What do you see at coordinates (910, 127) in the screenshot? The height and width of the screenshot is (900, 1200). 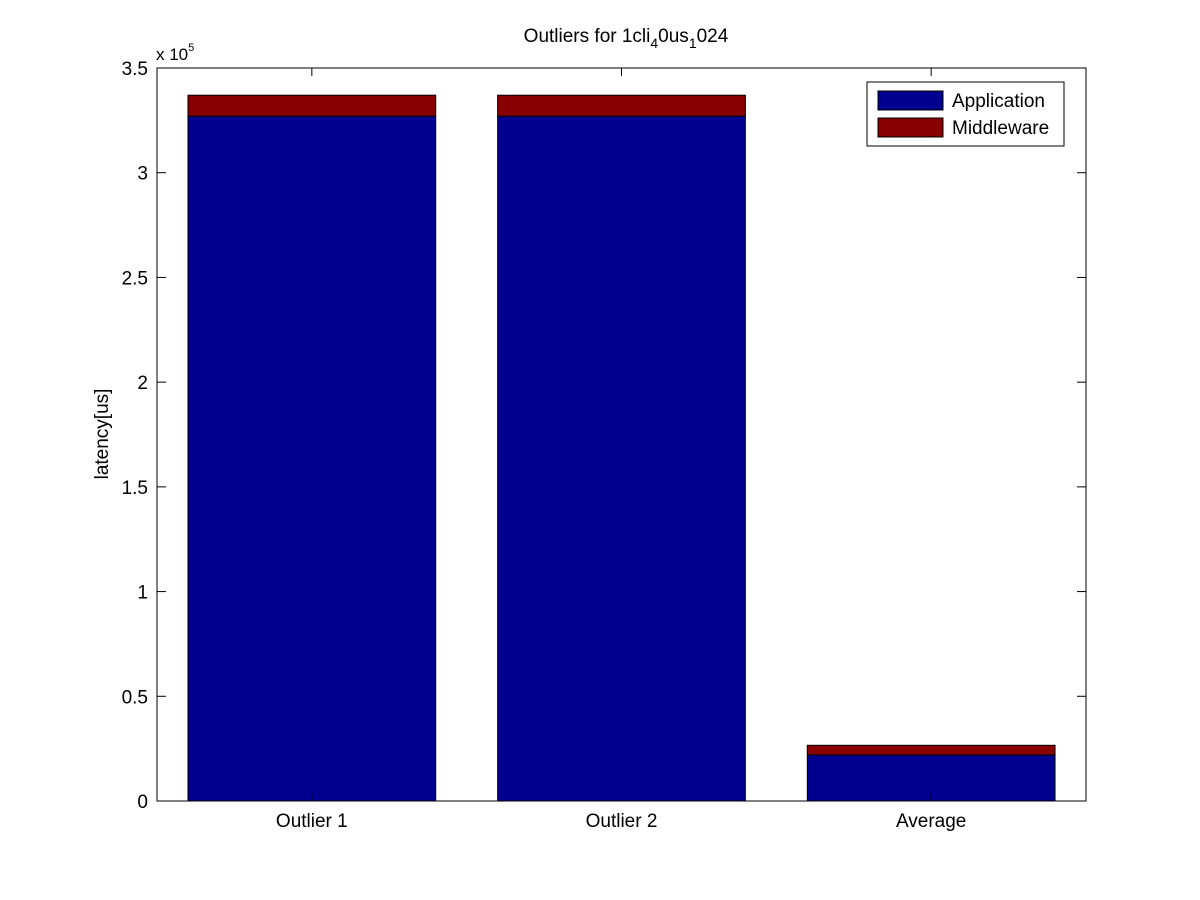 I see `legend-swatch-middleware` at bounding box center [910, 127].